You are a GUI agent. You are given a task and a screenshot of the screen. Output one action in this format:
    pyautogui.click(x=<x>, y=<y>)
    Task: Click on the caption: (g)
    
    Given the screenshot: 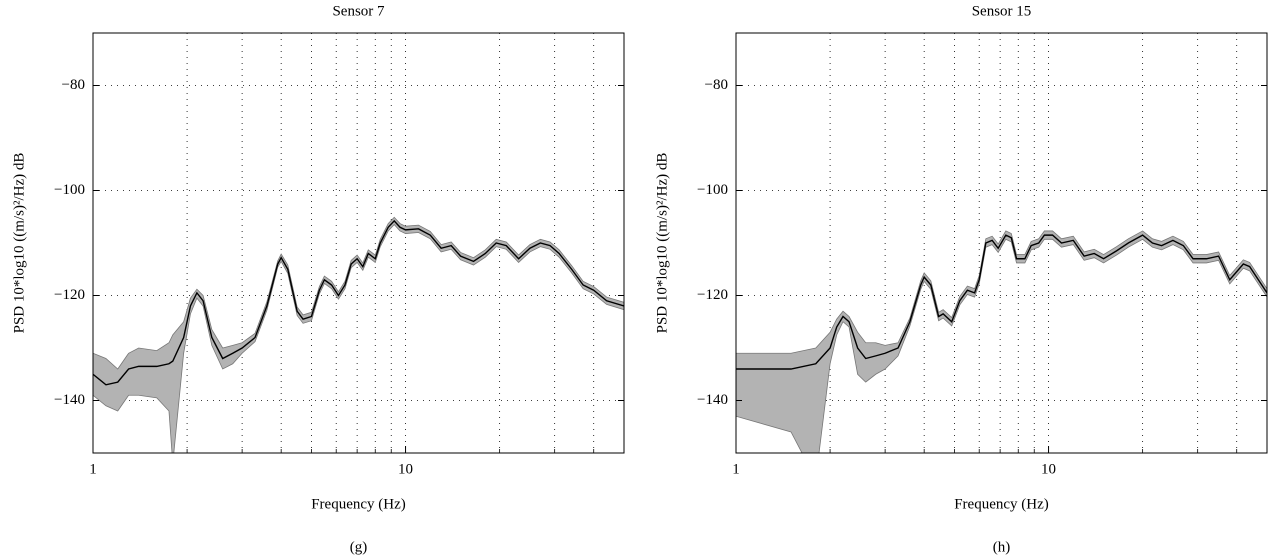 What is the action you would take?
    pyautogui.click(x=359, y=547)
    